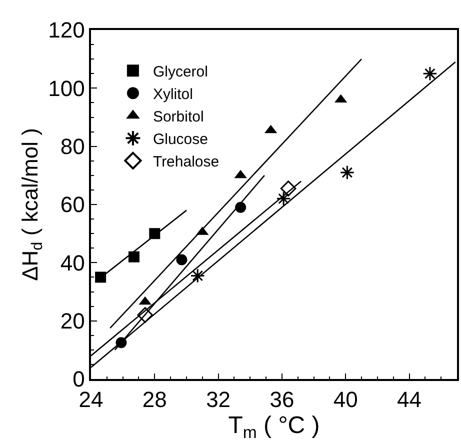 The width and height of the screenshot is (461, 448). I want to click on x-tick-label: 36, so click(282, 399).